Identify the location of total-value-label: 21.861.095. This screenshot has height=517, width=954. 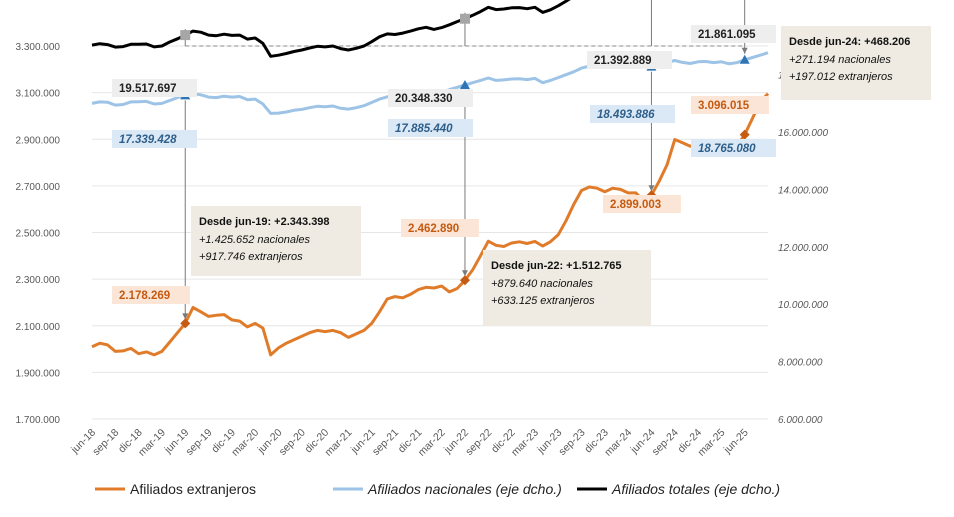
(727, 35).